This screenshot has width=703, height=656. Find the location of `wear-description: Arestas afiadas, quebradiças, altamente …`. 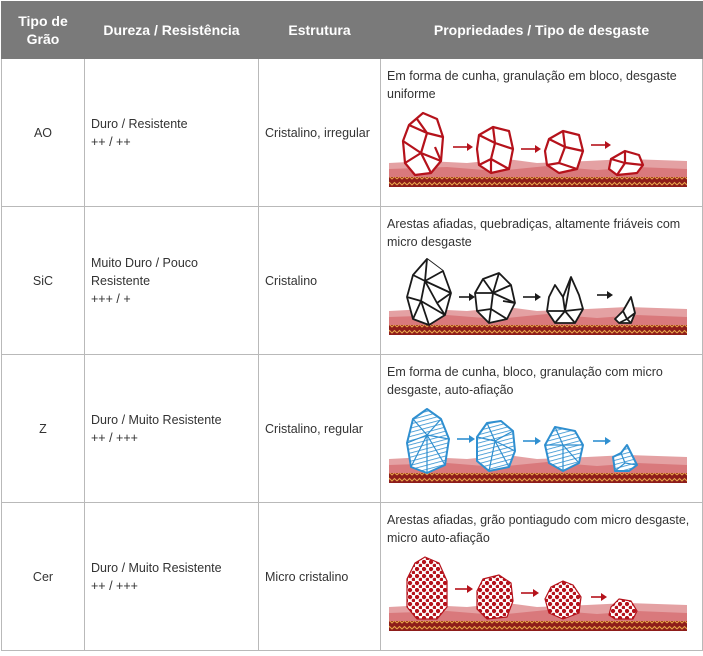

wear-description: Arestas afiadas, quebradiças, altamente … is located at coordinates (534, 233).